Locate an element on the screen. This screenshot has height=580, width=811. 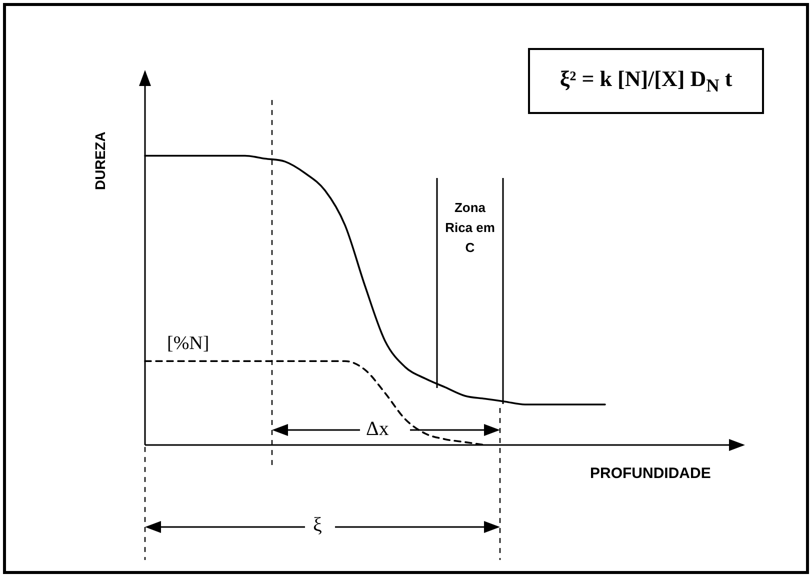
annotation: Δx is located at coordinates (377, 429).